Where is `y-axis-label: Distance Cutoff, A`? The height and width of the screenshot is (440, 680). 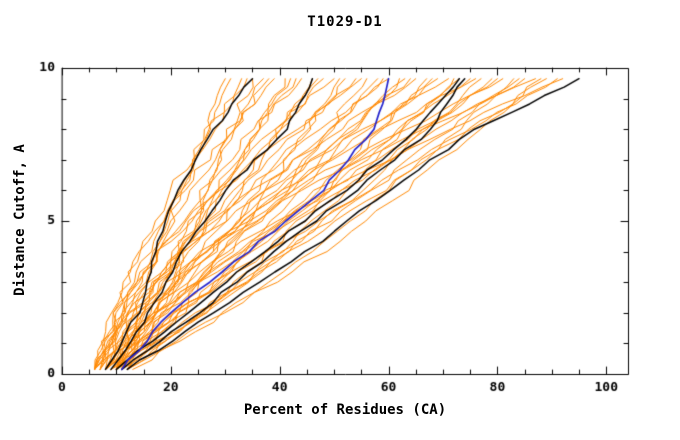
y-axis-label: Distance Cutoff, A is located at coordinates (20, 220).